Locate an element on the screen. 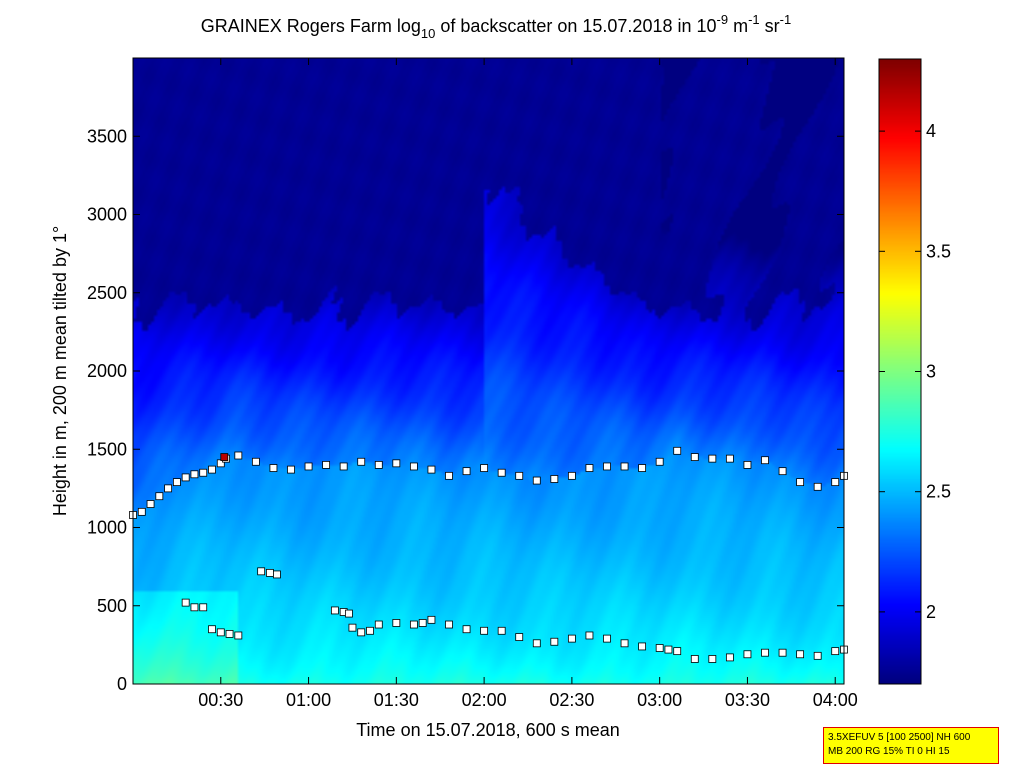 Image resolution: width=1024 pixels, height=767 pixels. title-subscript: 10 is located at coordinates (428, 33).